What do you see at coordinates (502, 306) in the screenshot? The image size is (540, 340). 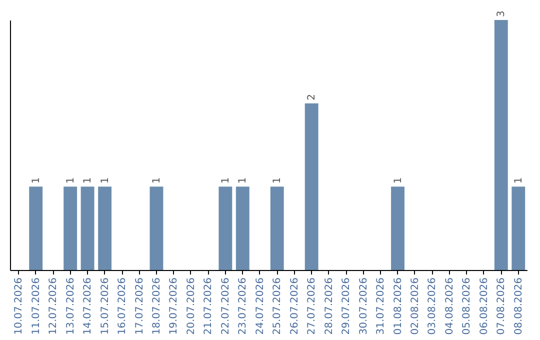 I see `x-tick-label: 07.08.2026` at bounding box center [502, 306].